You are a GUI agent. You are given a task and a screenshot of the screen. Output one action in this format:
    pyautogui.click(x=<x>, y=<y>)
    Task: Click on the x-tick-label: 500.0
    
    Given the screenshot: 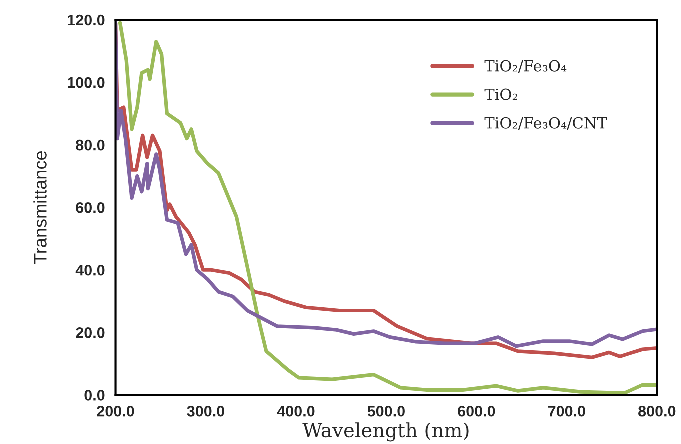 What is the action you would take?
    pyautogui.click(x=386, y=411)
    